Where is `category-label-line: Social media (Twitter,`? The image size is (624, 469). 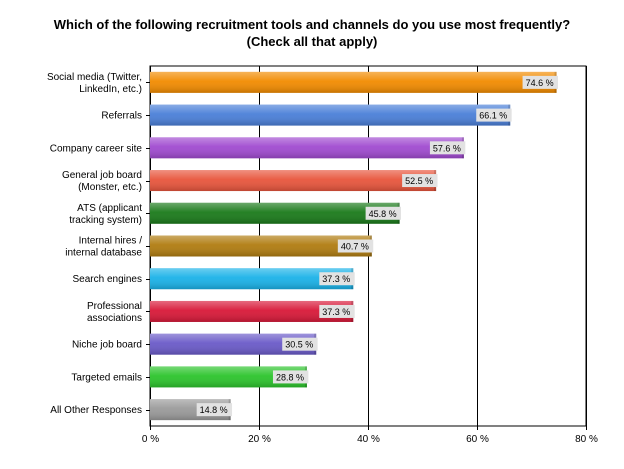 category-label-line: Social media (Twitter, is located at coordinates (94, 77).